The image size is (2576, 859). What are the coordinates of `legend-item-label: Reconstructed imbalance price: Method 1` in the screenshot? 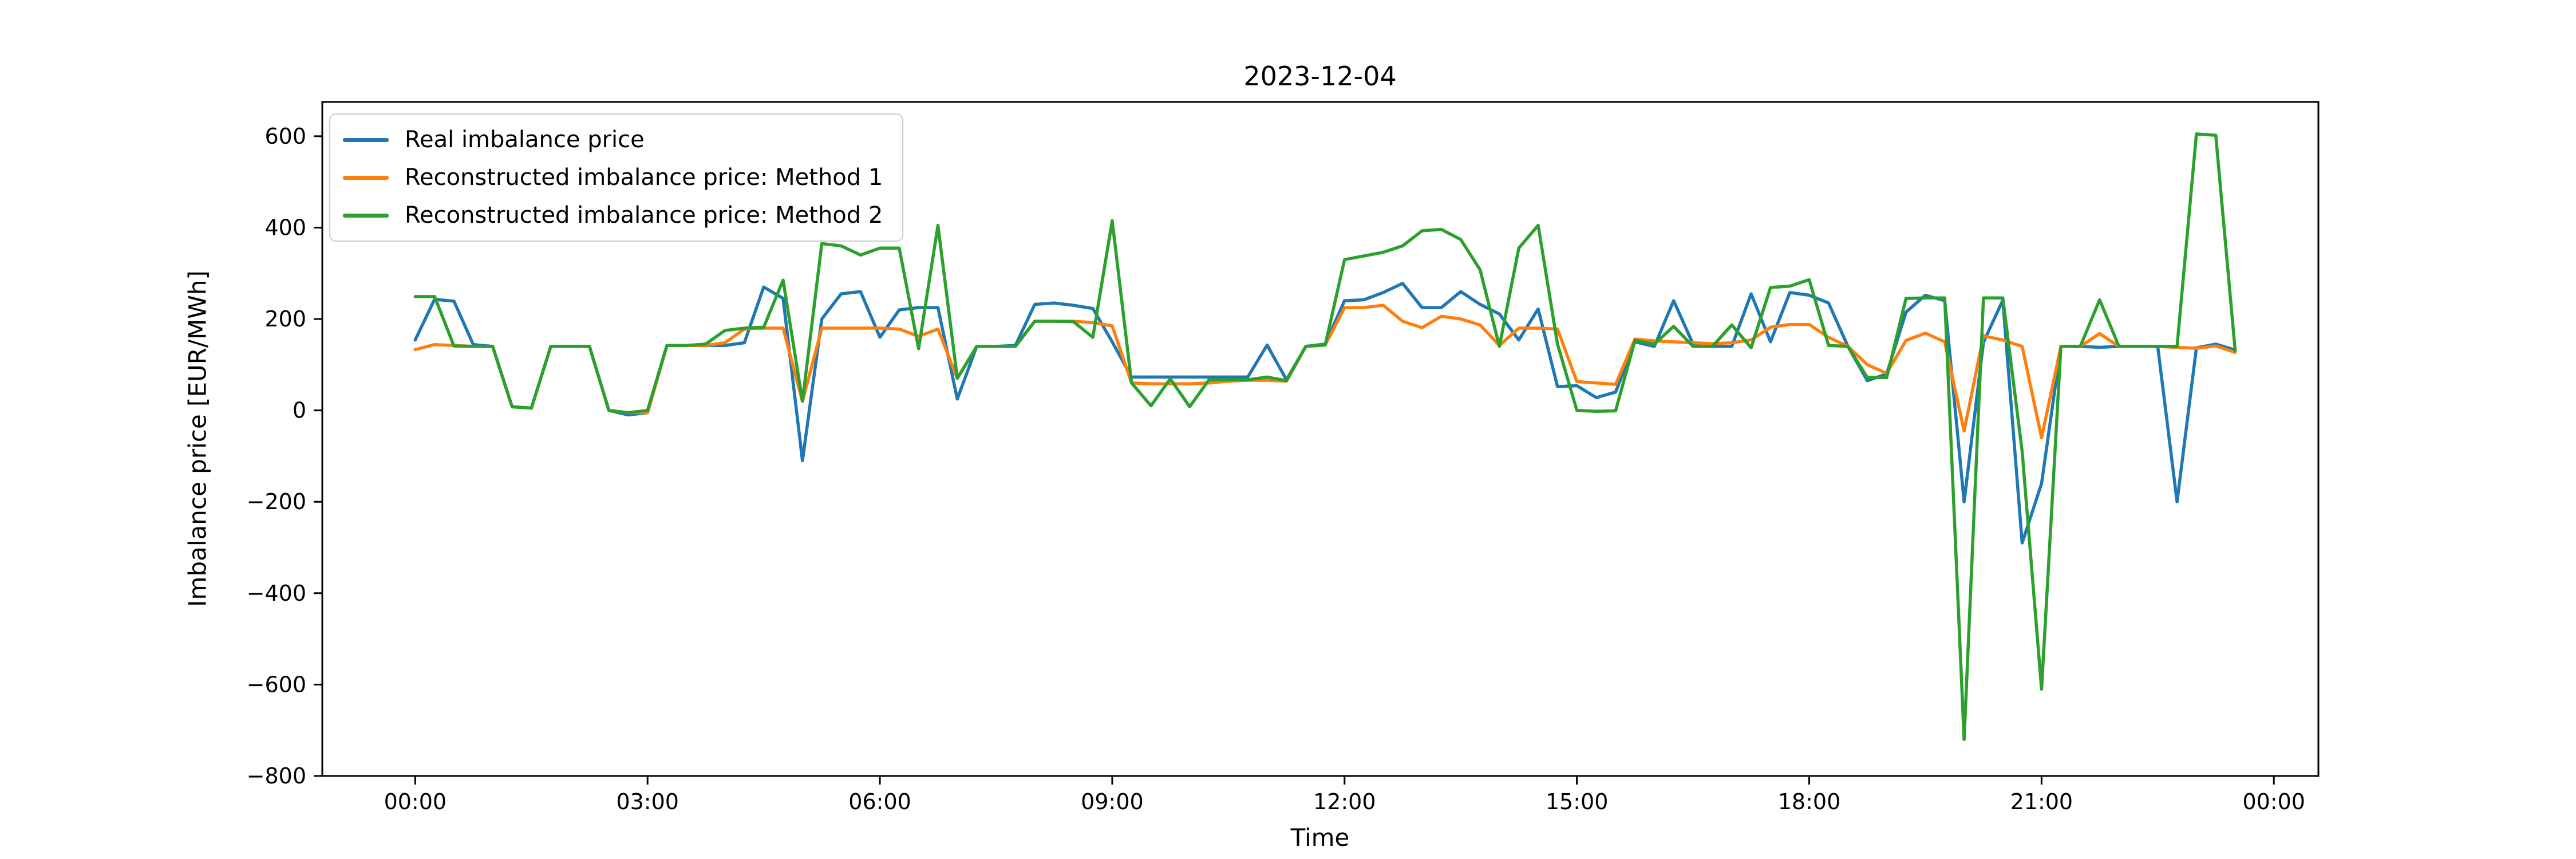 It's located at (644, 178).